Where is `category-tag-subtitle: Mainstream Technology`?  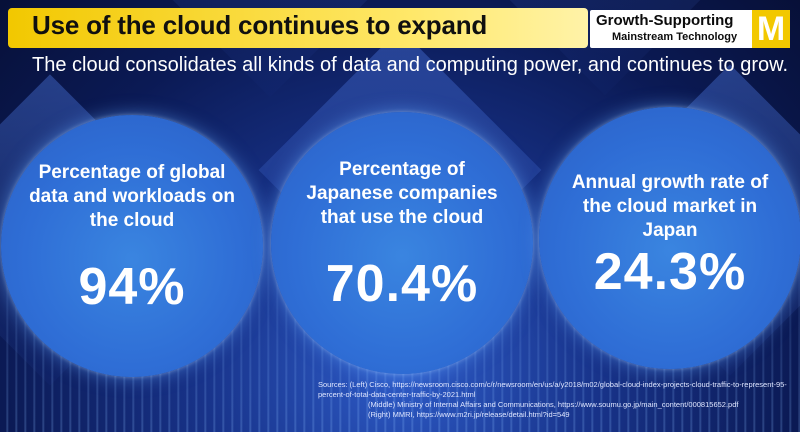 category-tag-subtitle: Mainstream Technology is located at coordinates (675, 37).